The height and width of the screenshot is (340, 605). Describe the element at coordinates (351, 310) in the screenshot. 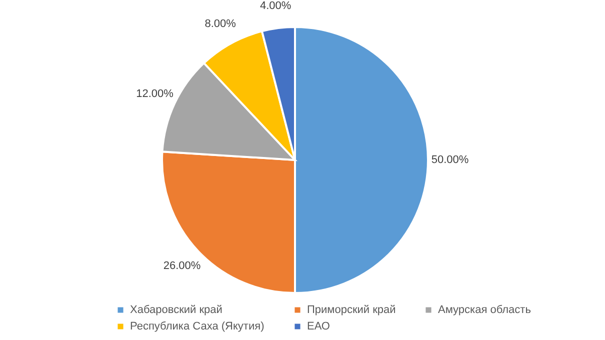

I see `legend-label: Приморский край` at that location.